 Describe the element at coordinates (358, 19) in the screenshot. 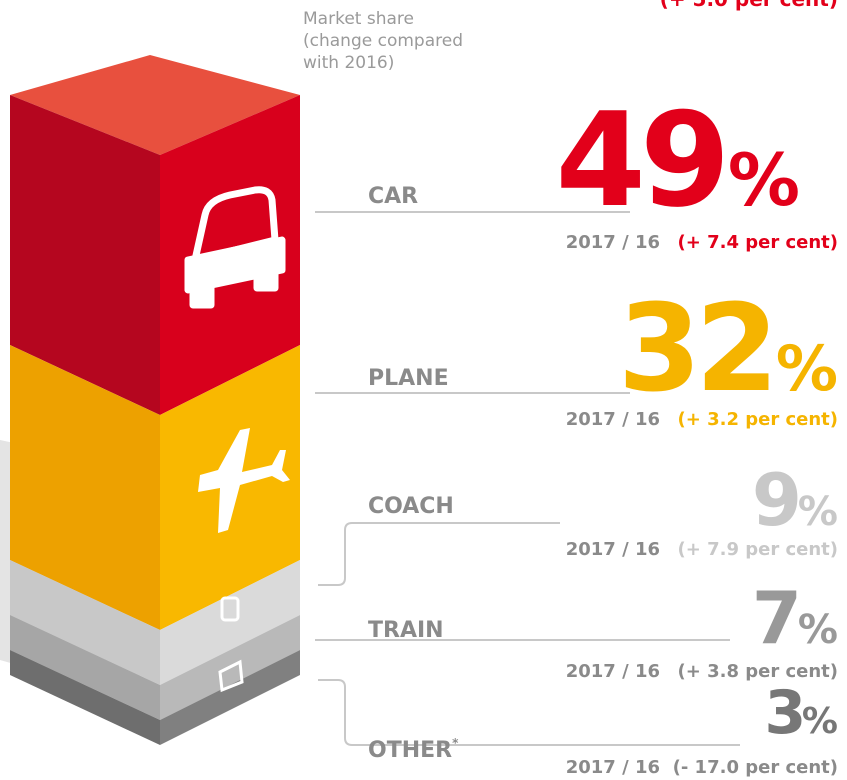

I see `intro-line: Market share` at that location.